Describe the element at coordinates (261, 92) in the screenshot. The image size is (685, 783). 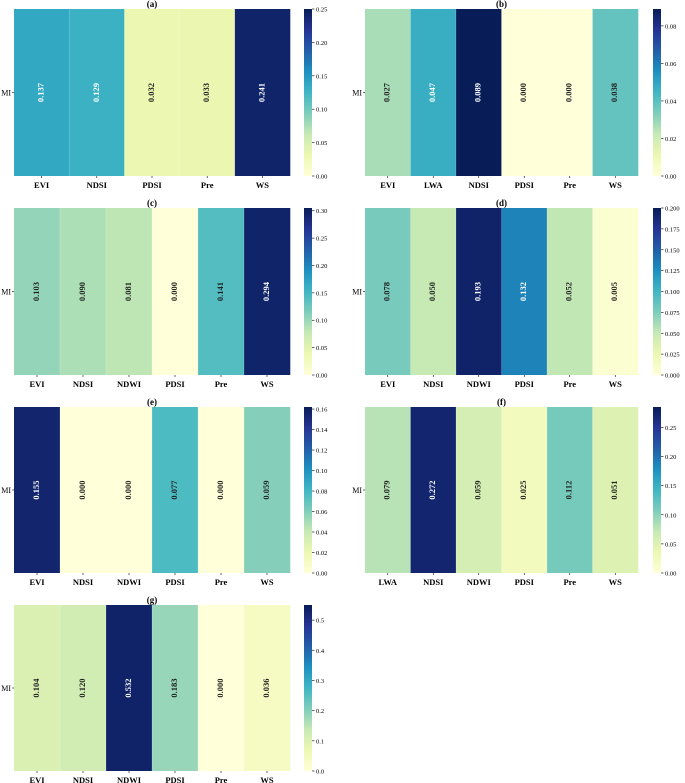
I see `panel-a-value-label: 0.241` at that location.